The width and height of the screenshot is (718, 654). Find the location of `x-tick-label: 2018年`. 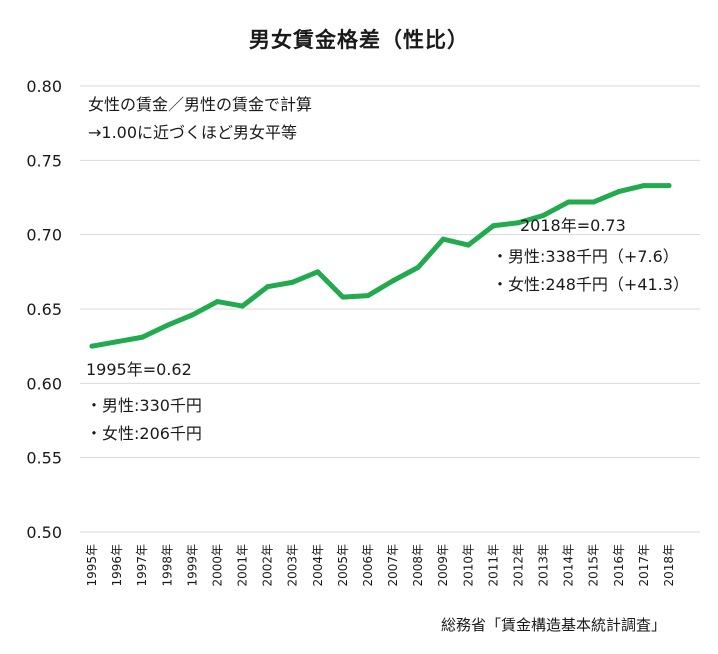

x-tick-label: 2018年 is located at coordinates (669, 565).